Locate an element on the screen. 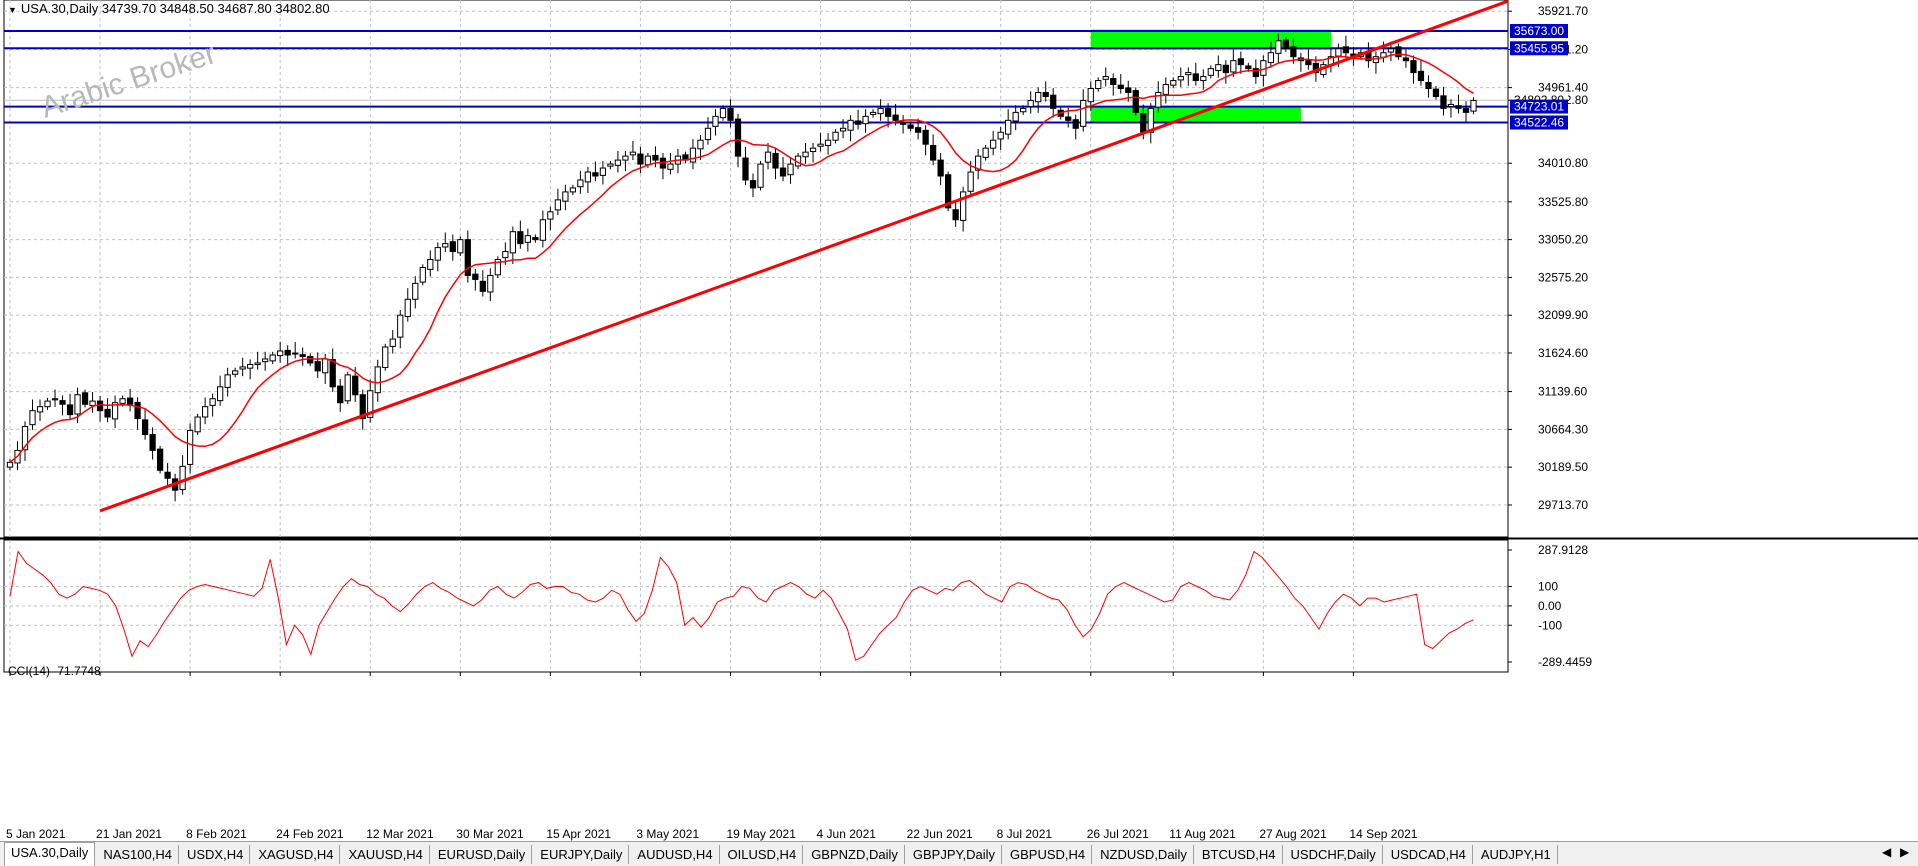  y-tick-label: 32575.20 is located at coordinates (1563, 277).